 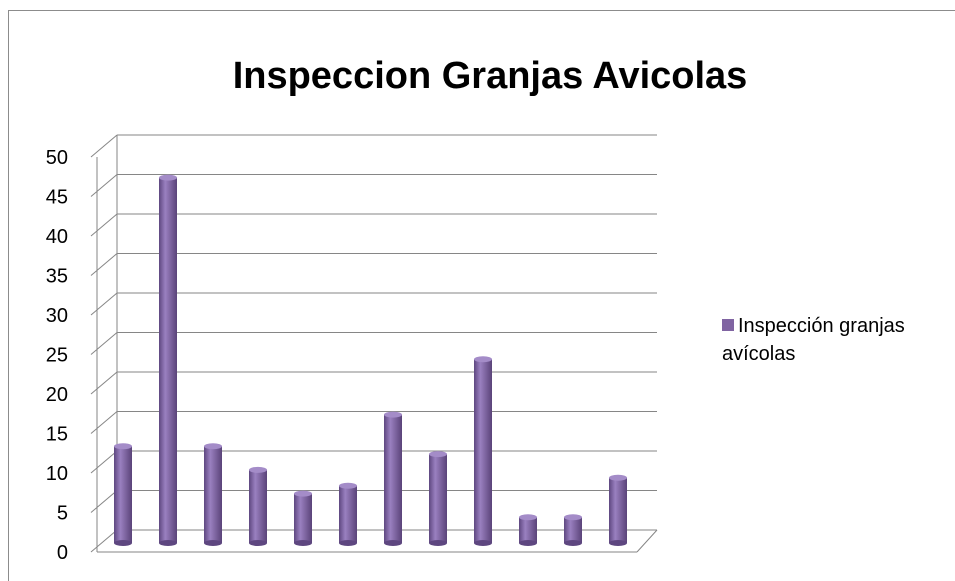 I want to click on legend-swatch, so click(x=728, y=325).